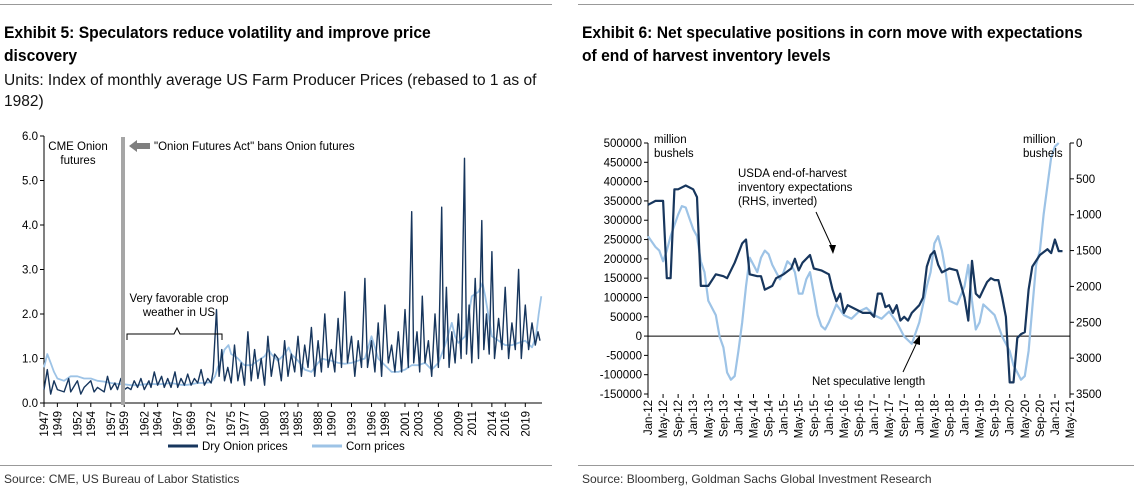 This screenshot has width=1134, height=497. I want to click on y-tick-label: 6.0, so click(30, 137).